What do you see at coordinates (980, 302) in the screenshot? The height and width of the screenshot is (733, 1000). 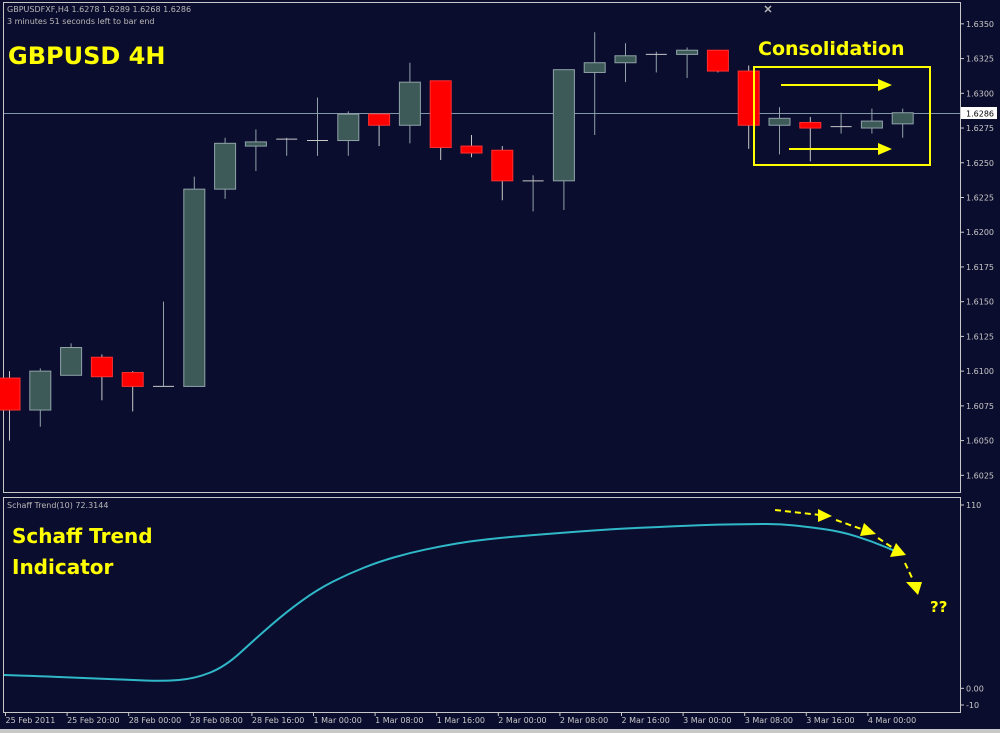 I see `price-tick-label: 1.6150` at bounding box center [980, 302].